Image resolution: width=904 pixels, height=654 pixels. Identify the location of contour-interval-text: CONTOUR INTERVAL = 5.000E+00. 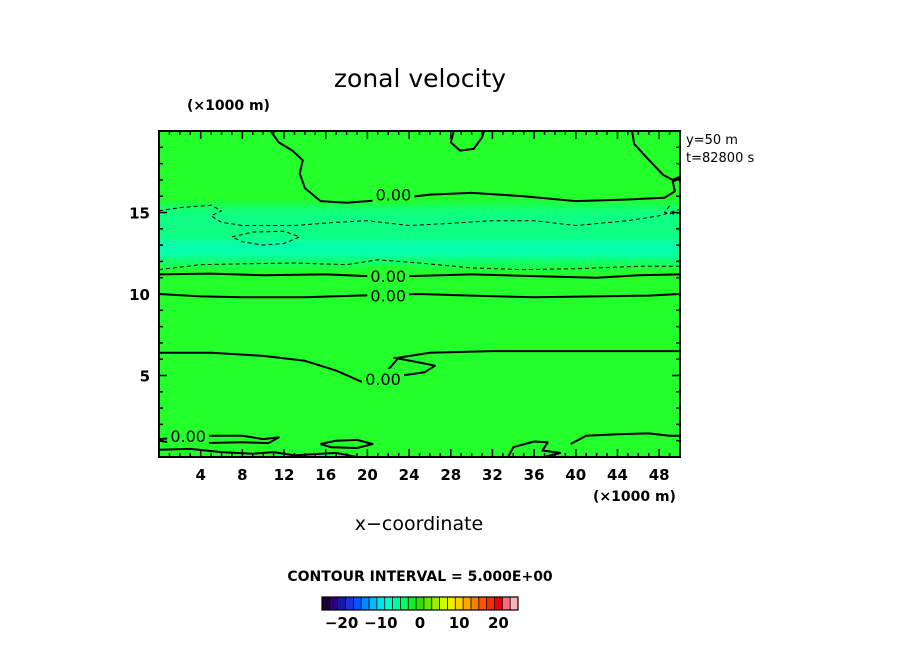
(420, 577).